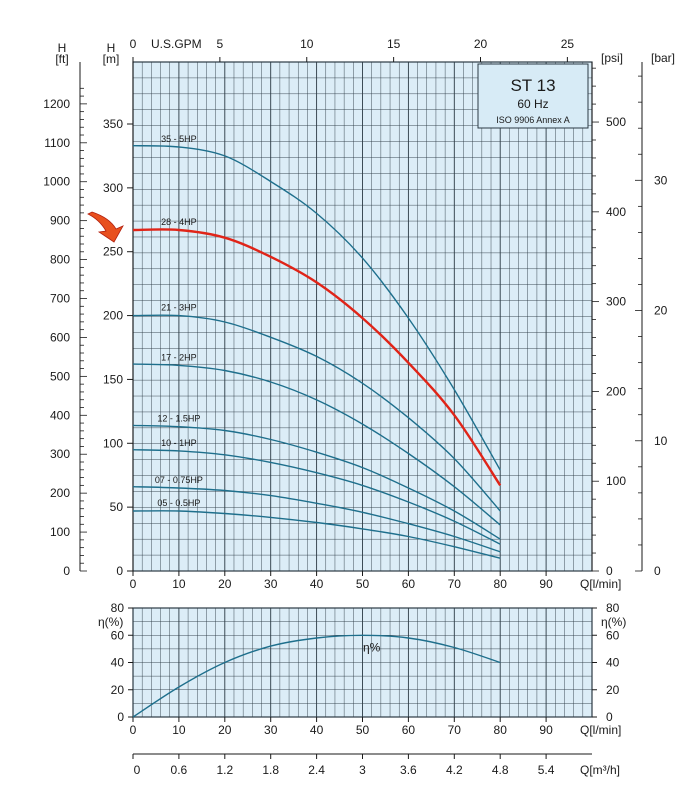 This screenshot has width=700, height=809. What do you see at coordinates (609, 717) in the screenshot?
I see `eff-right-tick-label: 0` at bounding box center [609, 717].